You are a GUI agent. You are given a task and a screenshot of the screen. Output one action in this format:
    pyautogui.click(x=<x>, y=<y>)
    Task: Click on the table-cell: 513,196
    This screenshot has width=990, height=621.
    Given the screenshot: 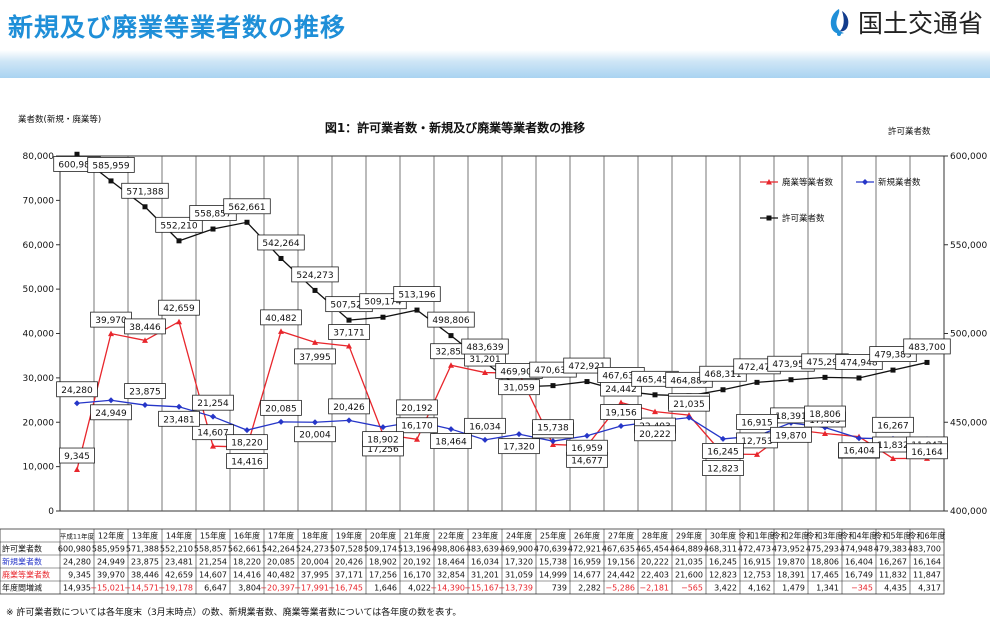 What is the action you would take?
    pyautogui.click(x=414, y=549)
    